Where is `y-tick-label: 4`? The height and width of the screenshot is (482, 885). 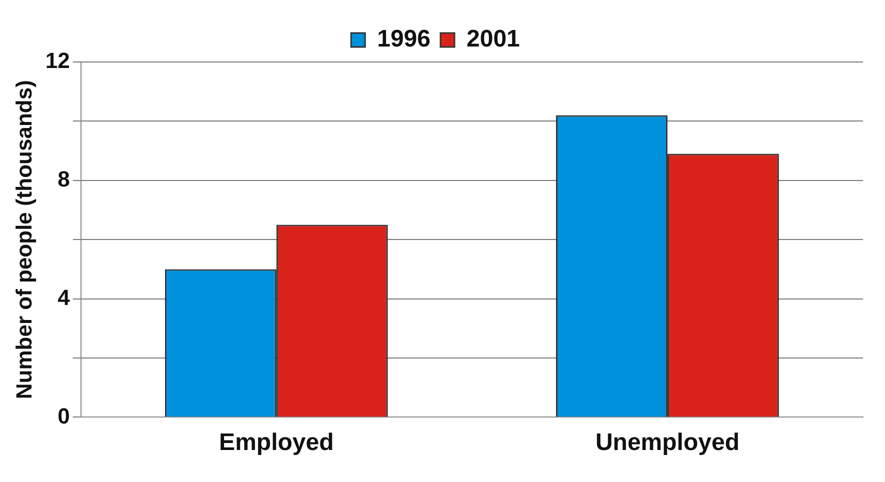
y-tick-label: 4 is located at coordinates (64, 297).